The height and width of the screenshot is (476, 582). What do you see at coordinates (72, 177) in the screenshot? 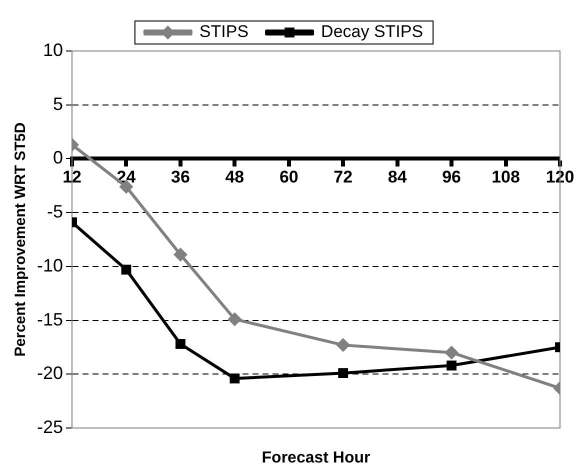
I see `x-tick-label: 12` at bounding box center [72, 177].